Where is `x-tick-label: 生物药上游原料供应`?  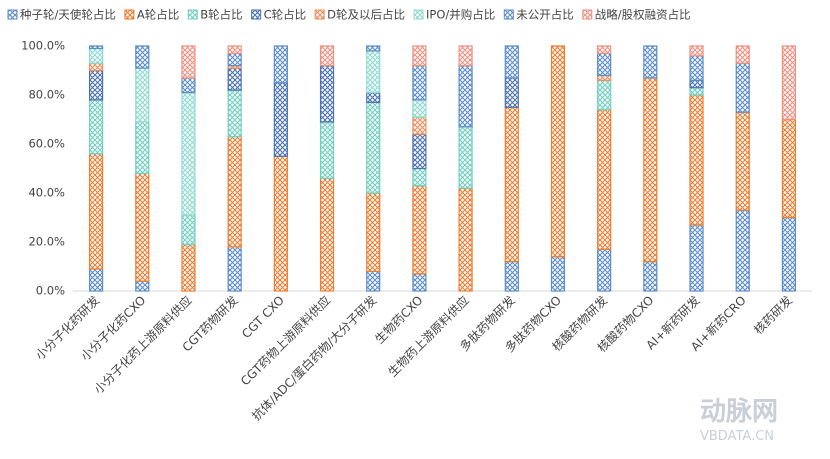 x-tick-label: 生物药上游原料供应 is located at coordinates (428, 336).